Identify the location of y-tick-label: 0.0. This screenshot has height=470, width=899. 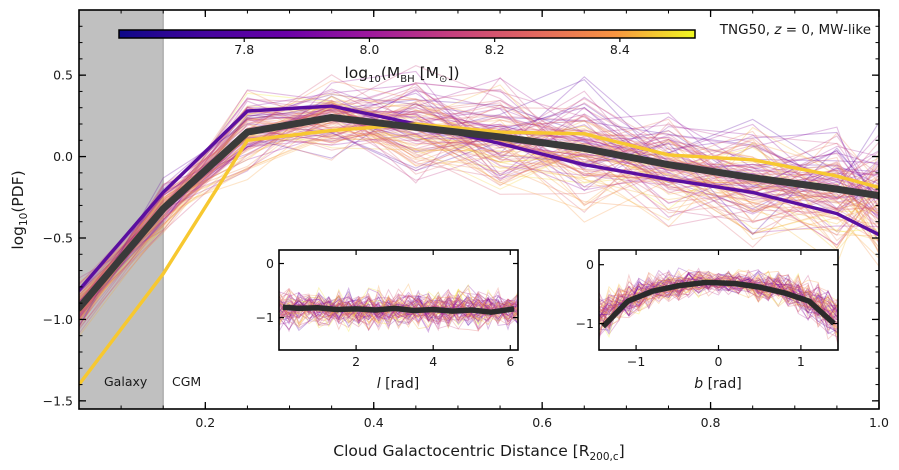
(63, 156).